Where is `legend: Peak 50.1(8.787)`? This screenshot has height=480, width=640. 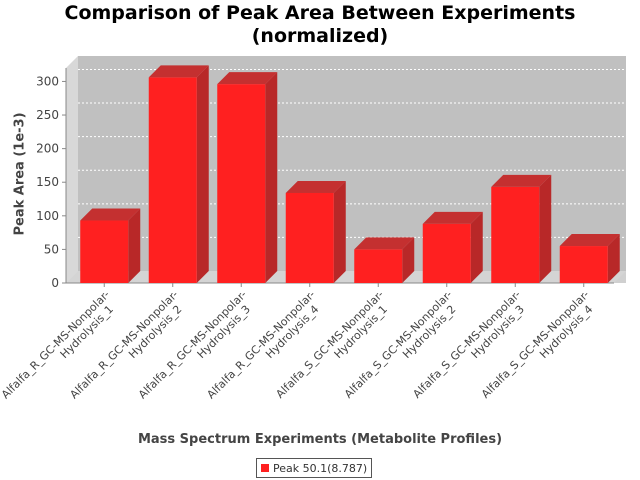 legend: Peak 50.1(8.787) is located at coordinates (314, 468).